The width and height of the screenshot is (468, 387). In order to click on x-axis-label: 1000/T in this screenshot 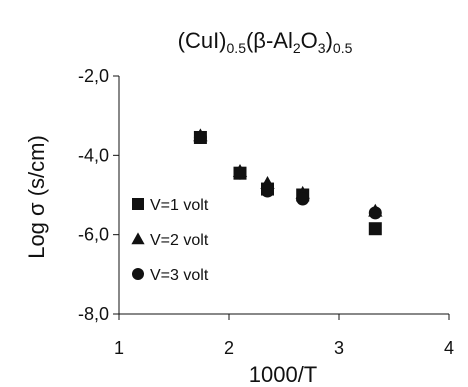, I will do `click(283, 374)`.